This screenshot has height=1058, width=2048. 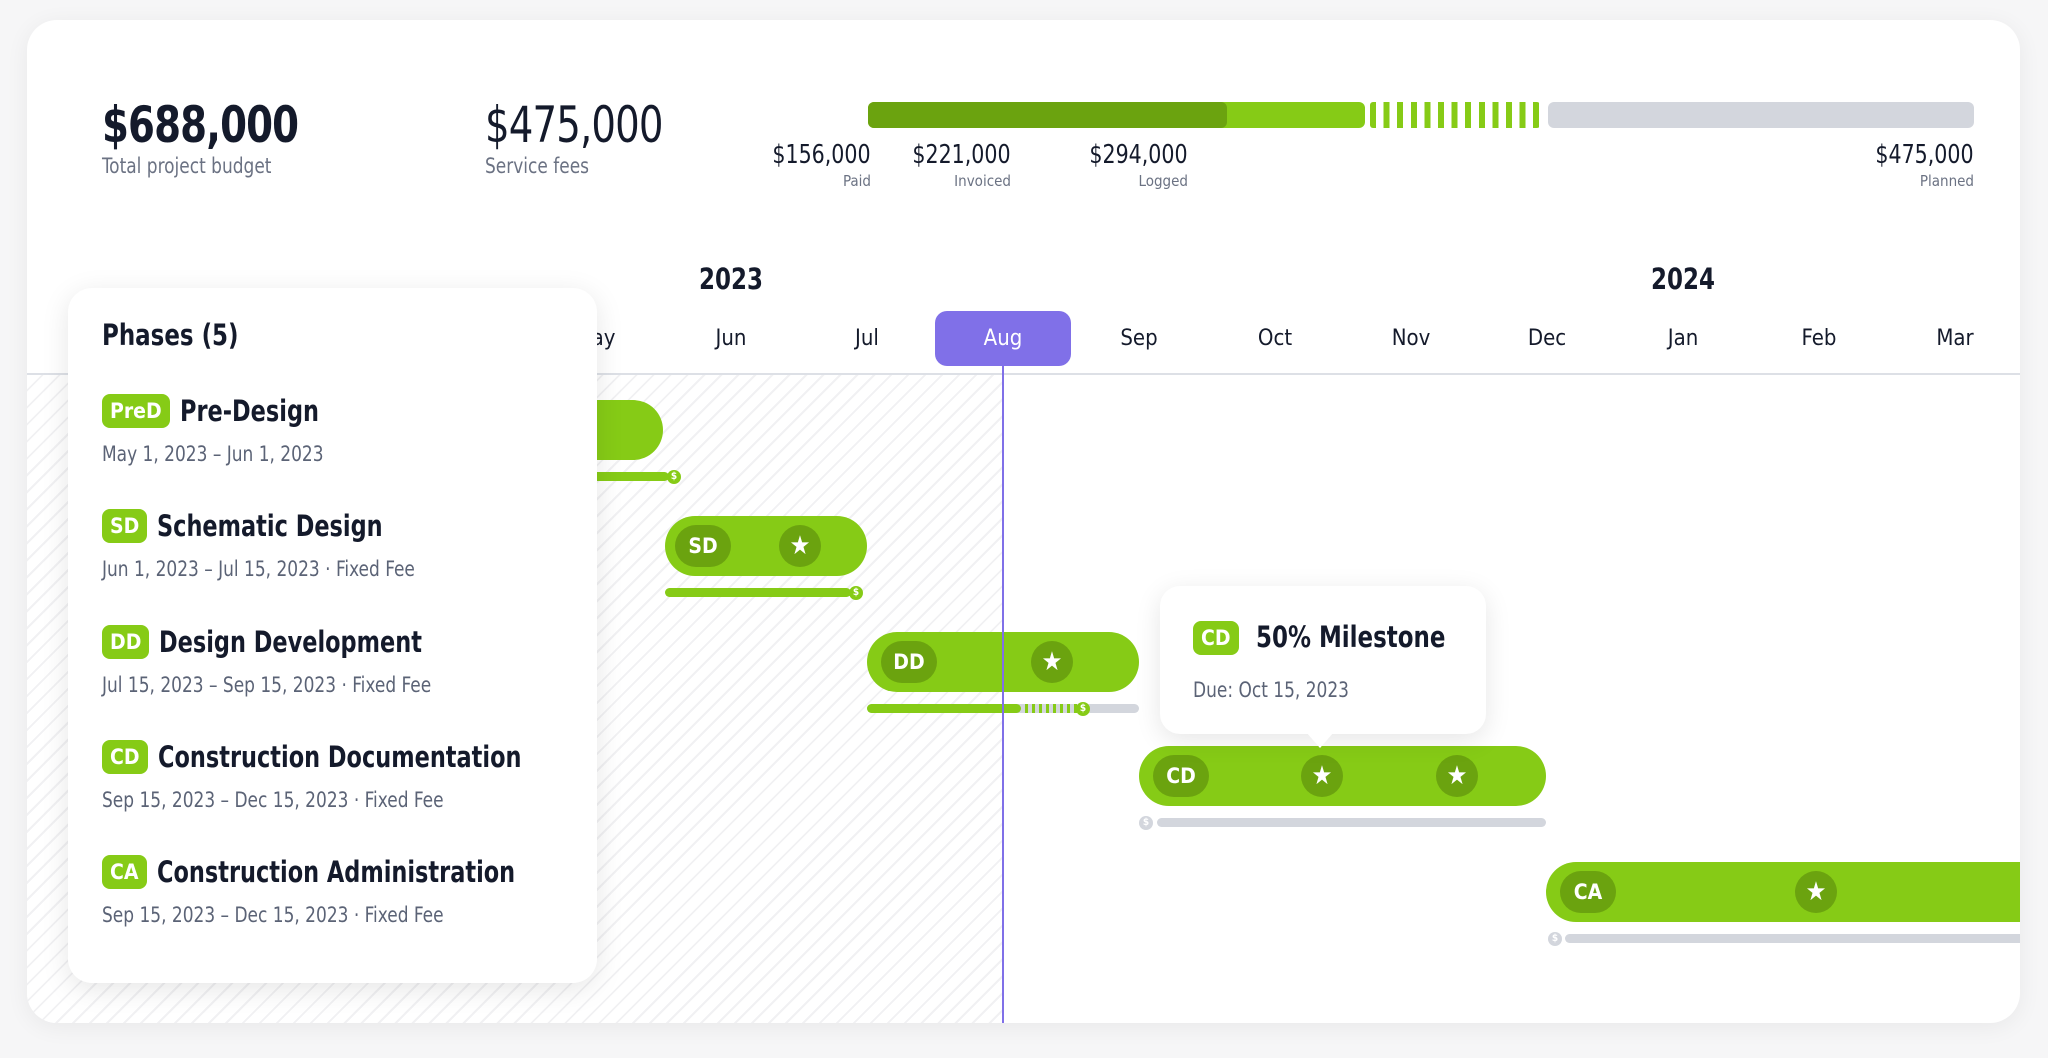 I want to click on total-budget-label: Total project budget, so click(x=187, y=166).